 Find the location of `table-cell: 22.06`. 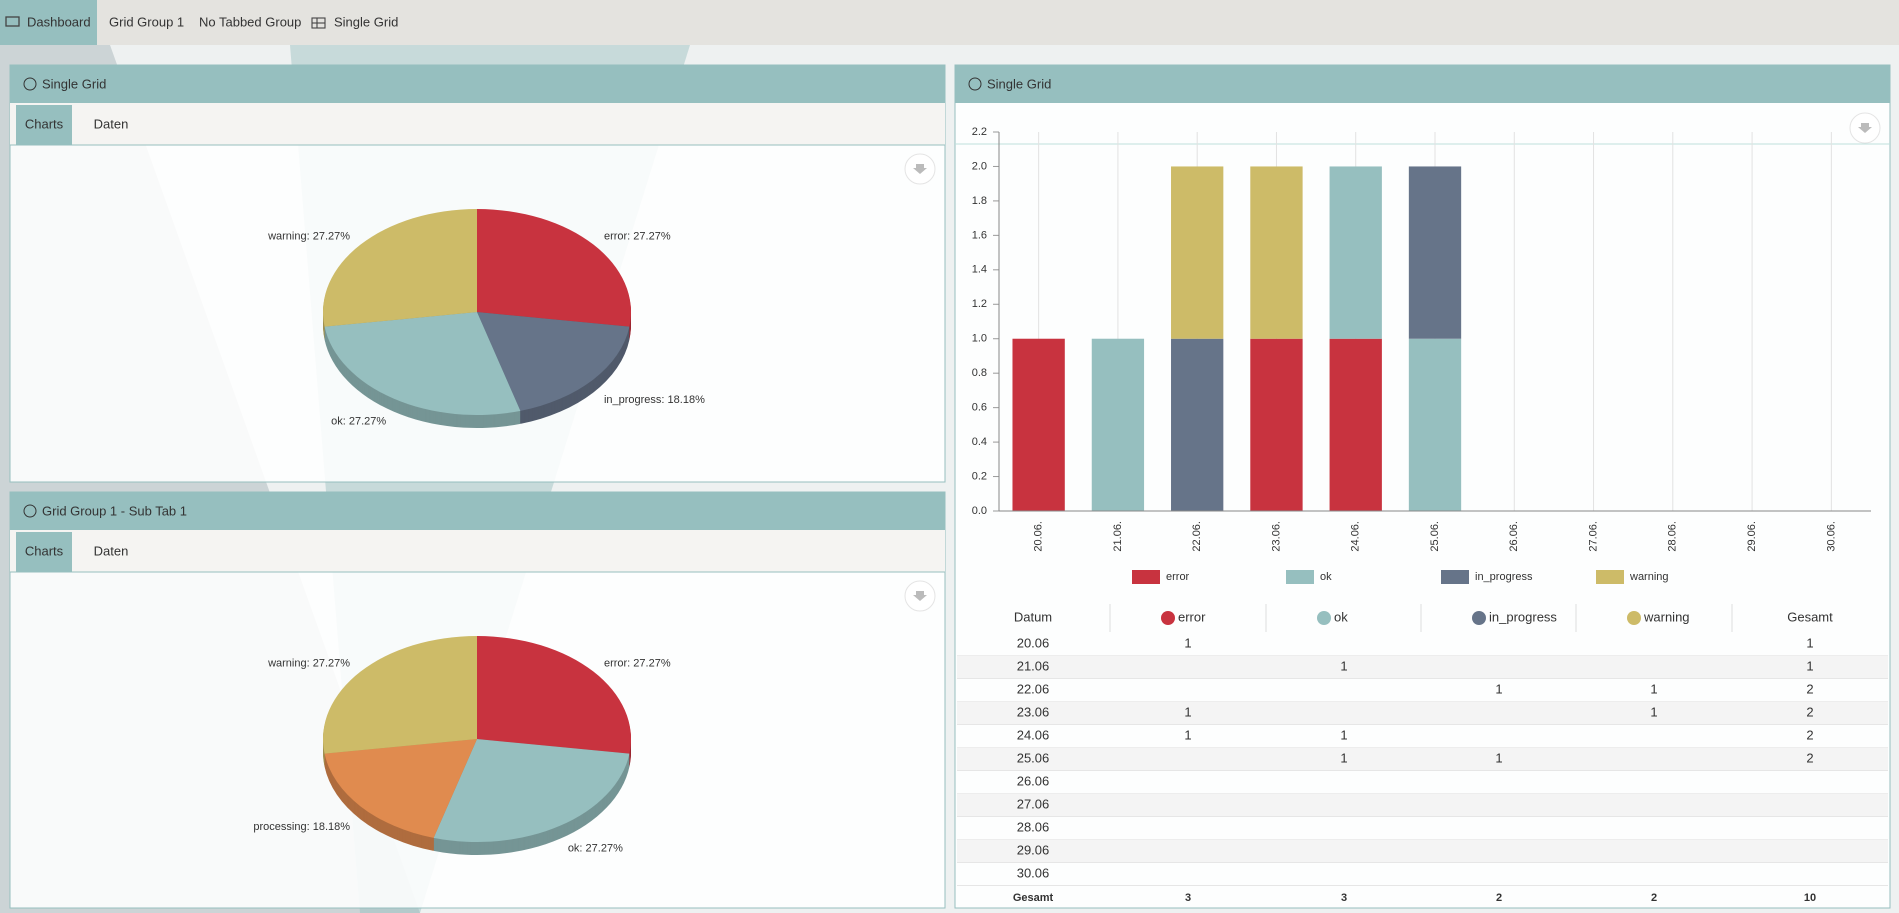

table-cell: 22.06 is located at coordinates (1033, 688).